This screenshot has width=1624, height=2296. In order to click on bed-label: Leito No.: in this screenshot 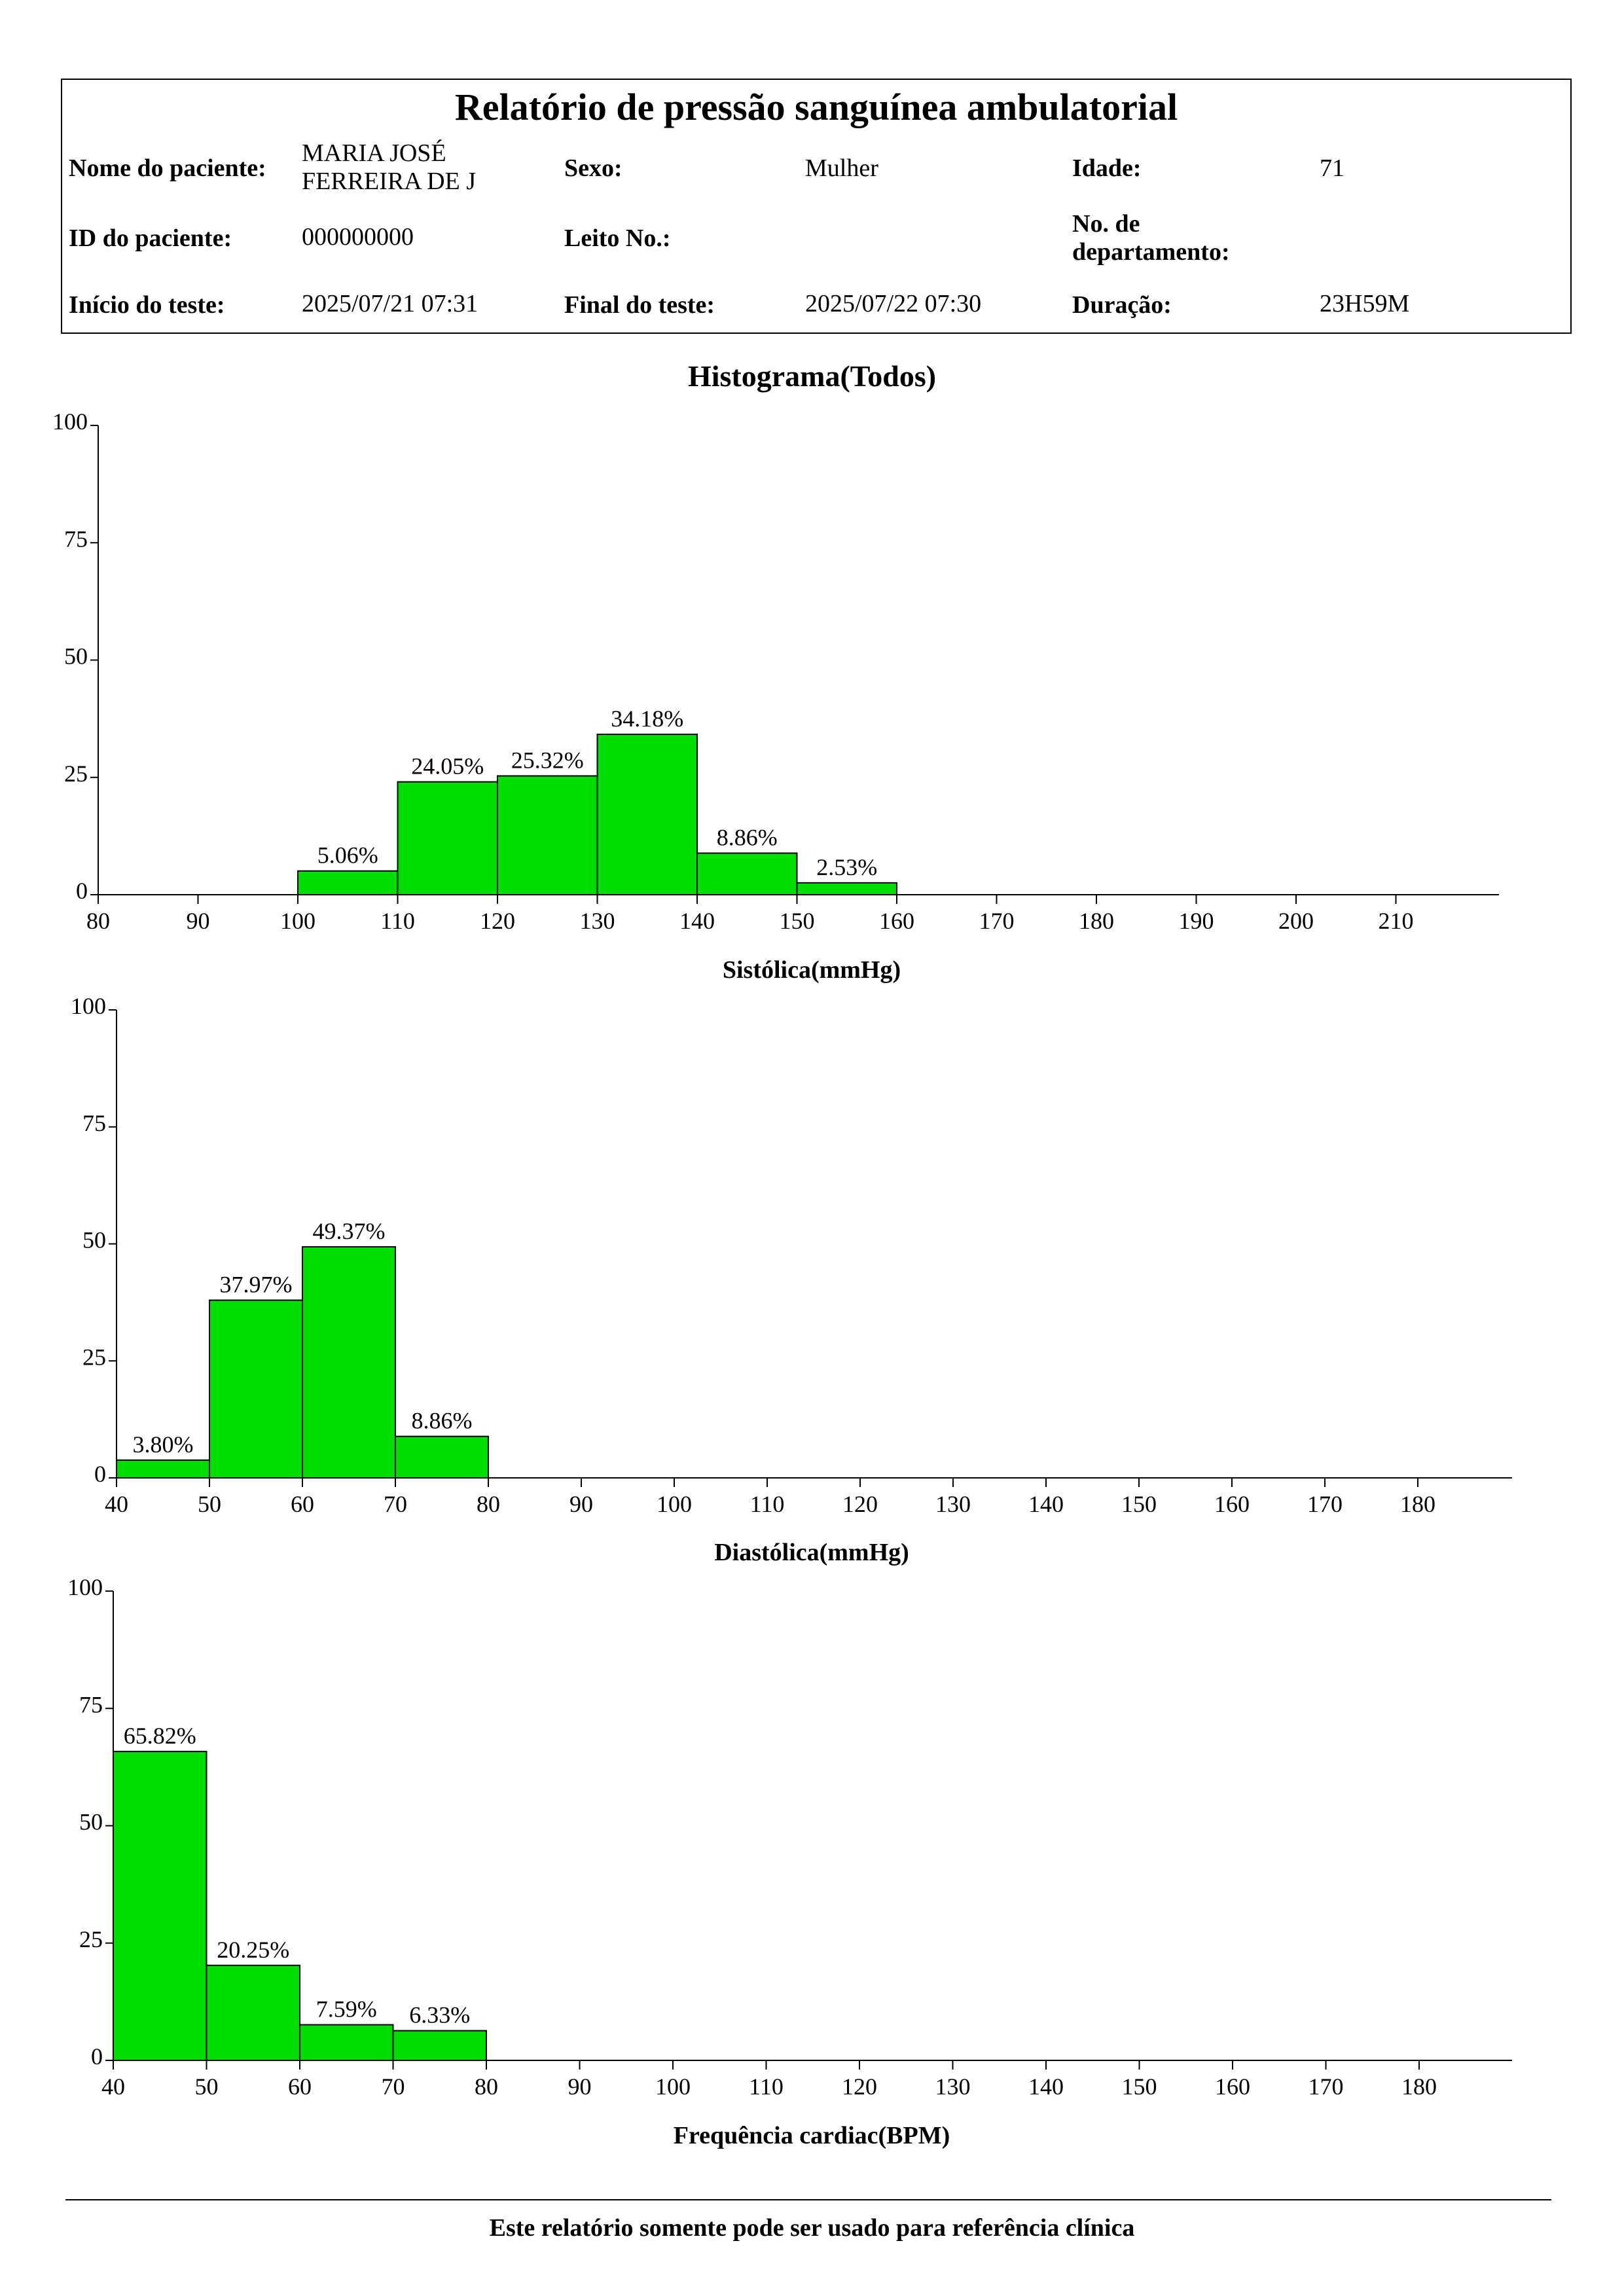, I will do `click(617, 238)`.